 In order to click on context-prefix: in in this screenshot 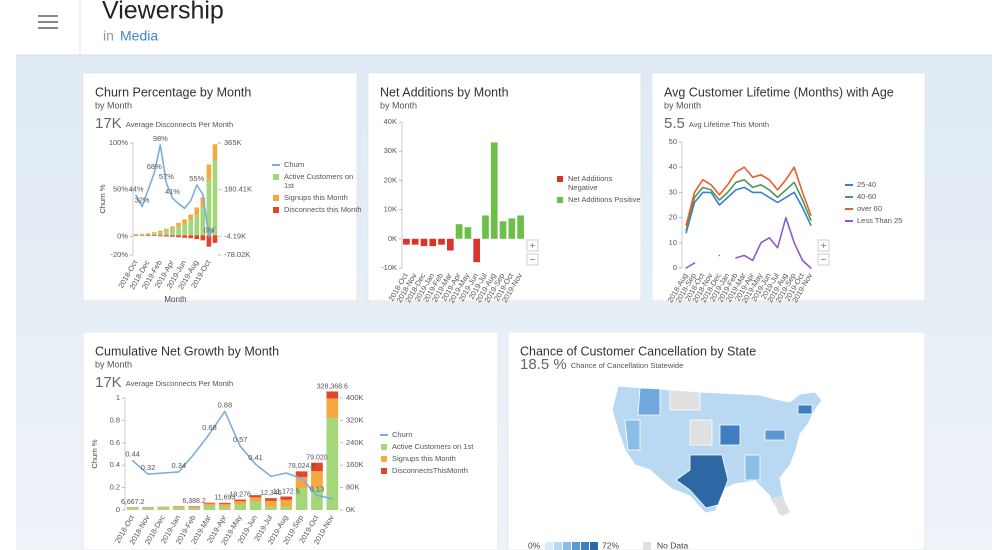, I will do `click(108, 36)`.